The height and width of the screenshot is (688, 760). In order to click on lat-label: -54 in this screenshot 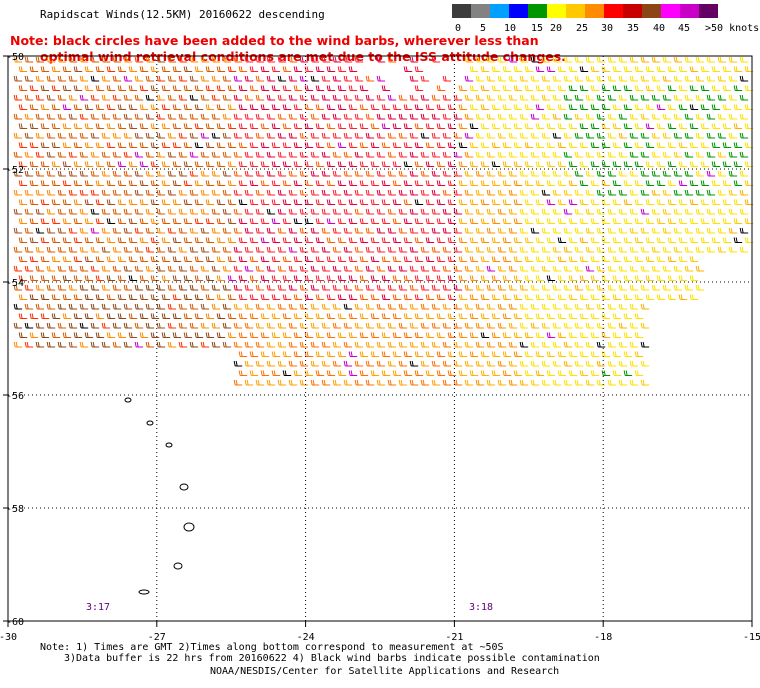, I will do `click(15, 283)`.